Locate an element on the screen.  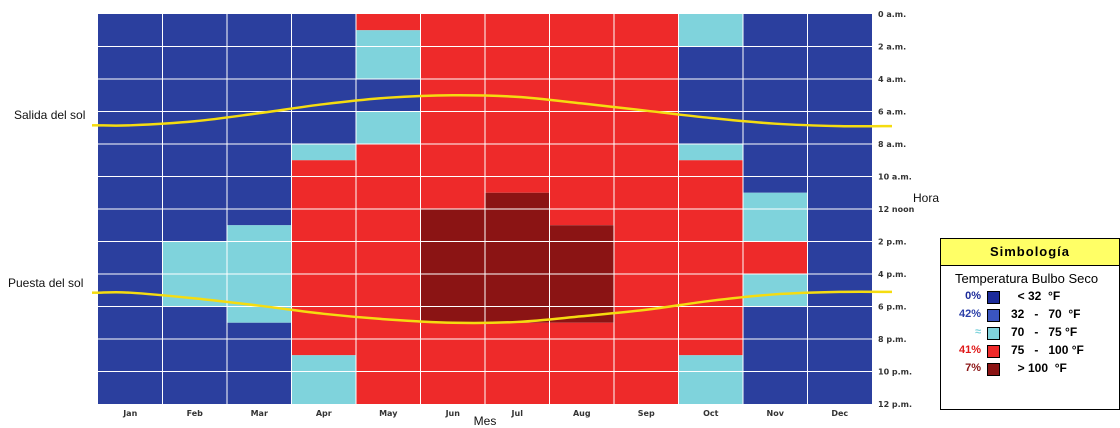
legend-range-label: < 32 °F is located at coordinates (1035, 296).